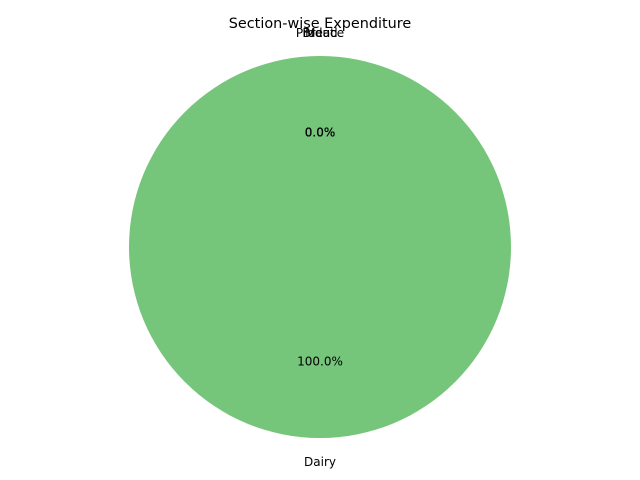  I want to click on slice-pct-dairy: 100.0%, so click(320, 362).